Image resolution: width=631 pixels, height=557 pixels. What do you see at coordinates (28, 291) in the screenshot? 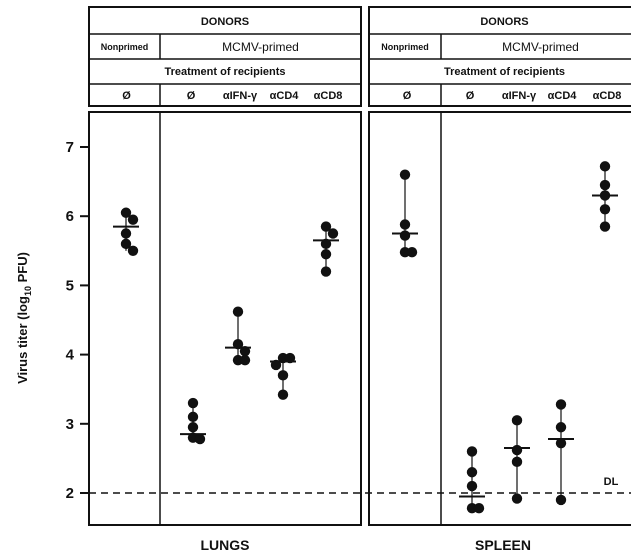
I see `y-axis-label-sub: 10` at bounding box center [28, 291].